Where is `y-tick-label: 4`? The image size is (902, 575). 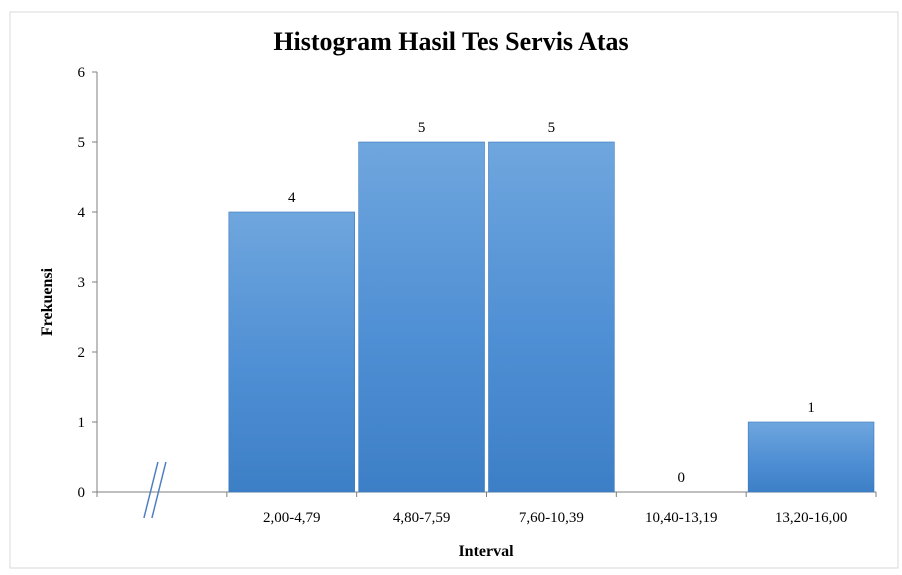 y-tick-label: 4 is located at coordinates (82, 213).